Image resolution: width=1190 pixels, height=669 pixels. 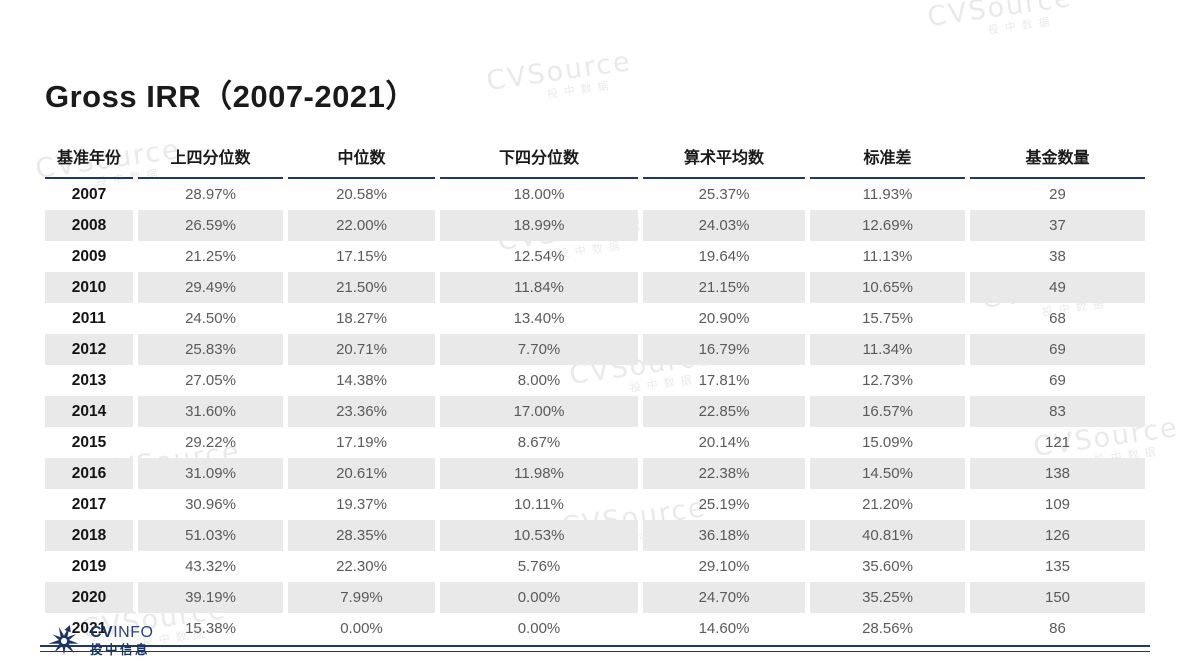 What do you see at coordinates (887, 194) in the screenshot?
I see `value-cell: 11.93%` at bounding box center [887, 194].